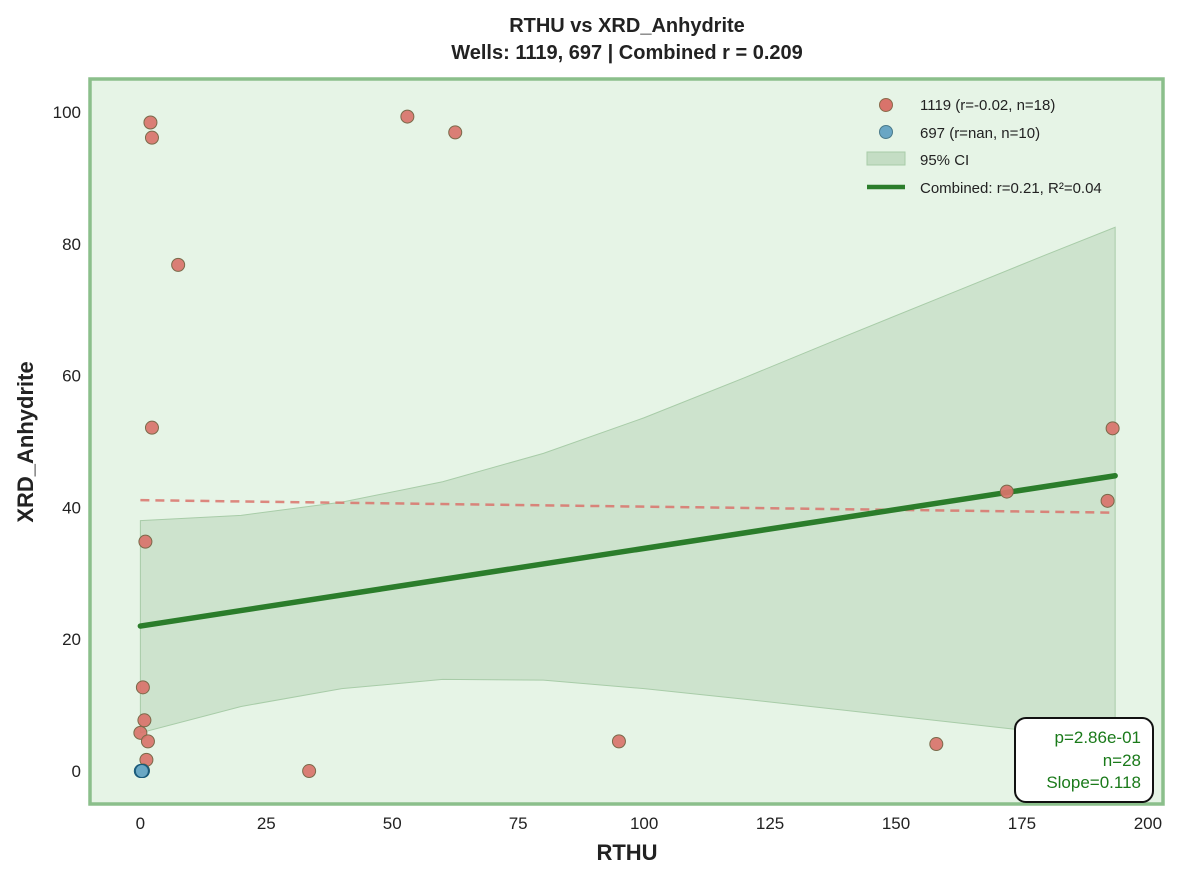 This screenshot has height=880, width=1179. What do you see at coordinates (1122, 760) in the screenshot?
I see `stats-n: n=28` at bounding box center [1122, 760].